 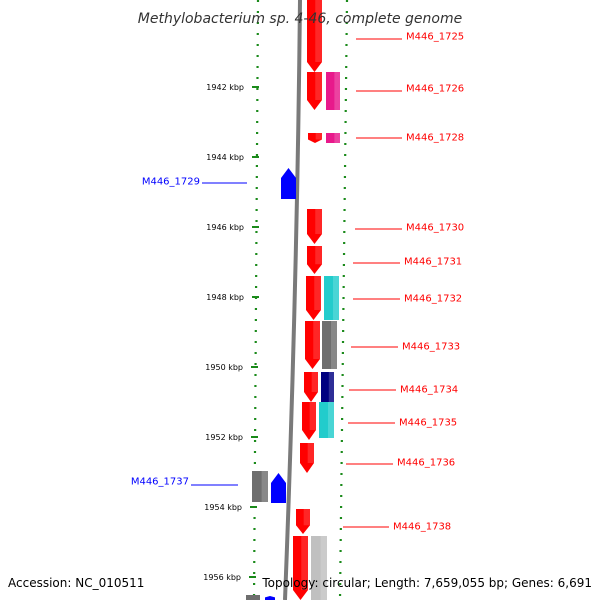 I want to click on gene-arrow-m446-1730-shade, so click(x=318, y=221).